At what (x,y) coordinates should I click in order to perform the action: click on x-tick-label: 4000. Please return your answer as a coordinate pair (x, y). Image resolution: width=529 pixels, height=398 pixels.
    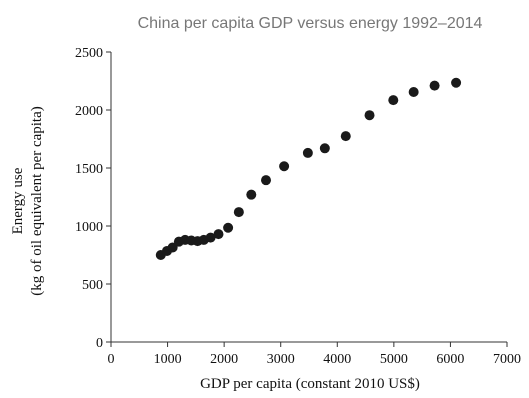
    Looking at the image, I should click on (337, 359).